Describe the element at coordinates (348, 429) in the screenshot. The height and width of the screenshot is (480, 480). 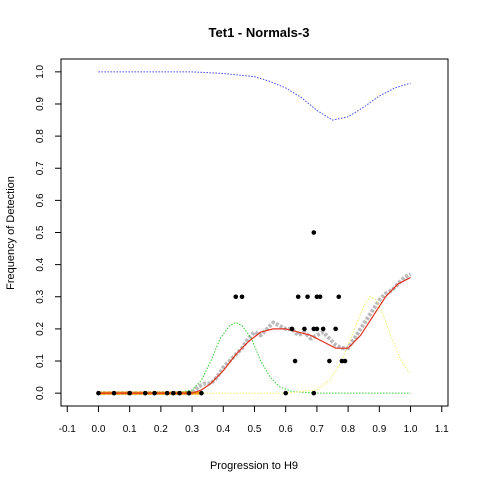
I see `x-tick-label: 0.8` at that location.